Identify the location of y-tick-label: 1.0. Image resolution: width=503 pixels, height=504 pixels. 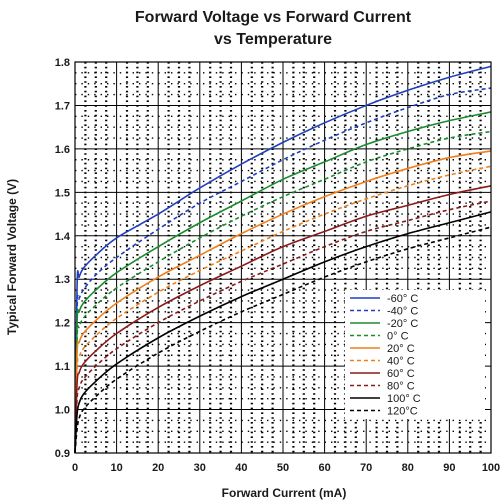
(62, 411).